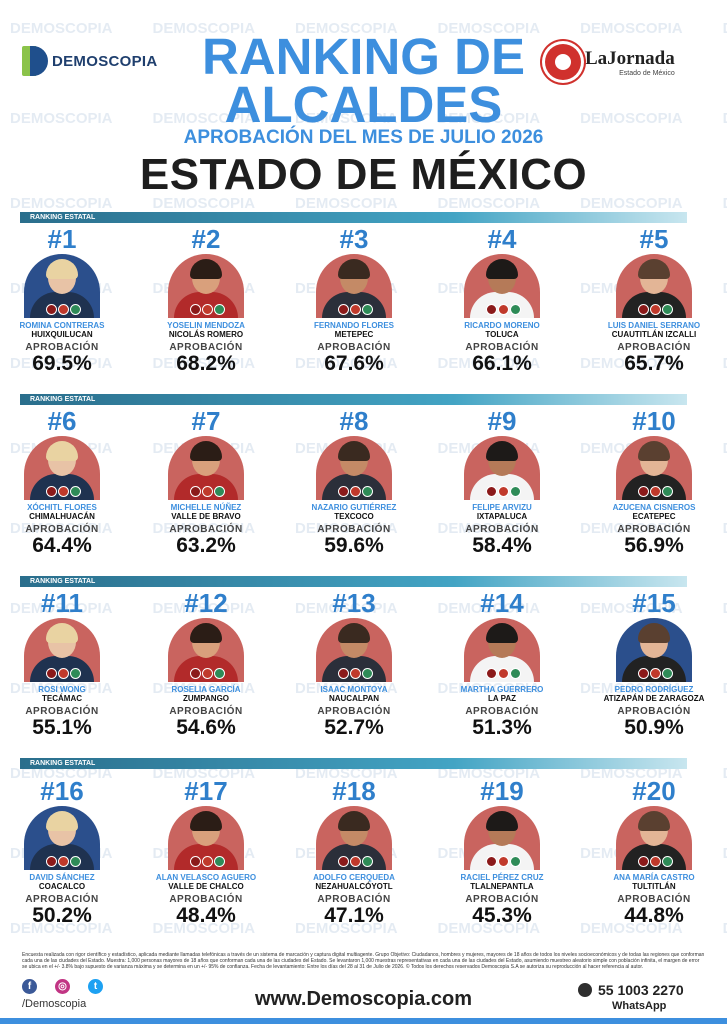 The height and width of the screenshot is (1024, 727). What do you see at coordinates (35, 61) in the screenshot?
I see `demoscopia-logo-icon` at bounding box center [35, 61].